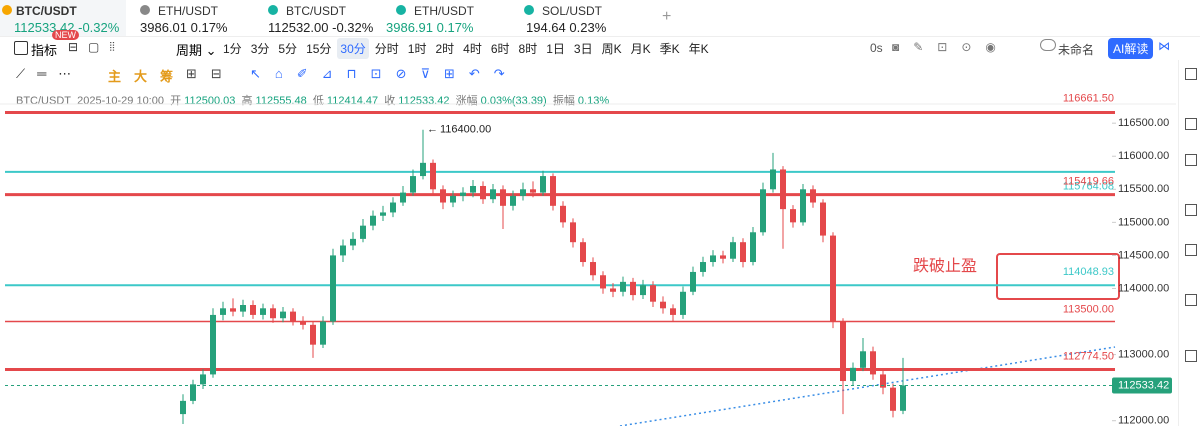  What do you see at coordinates (50, 73) in the screenshot?
I see `tool-icons: ⟋═⋯` at bounding box center [50, 73].